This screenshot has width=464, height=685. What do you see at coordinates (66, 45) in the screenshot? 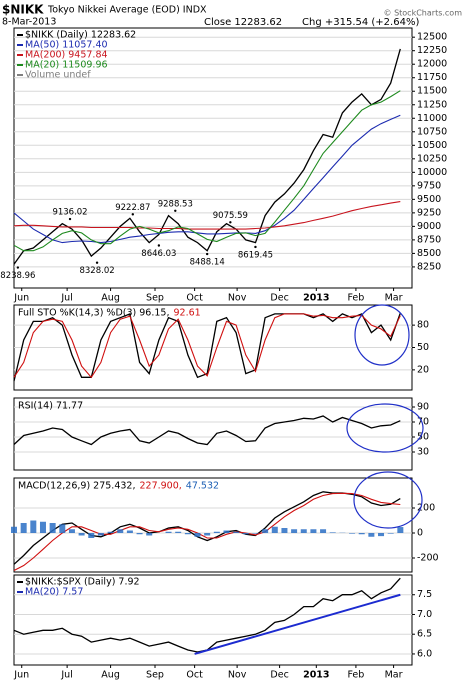
I see `legend-label: MA(50) 11057.40` at bounding box center [66, 45].